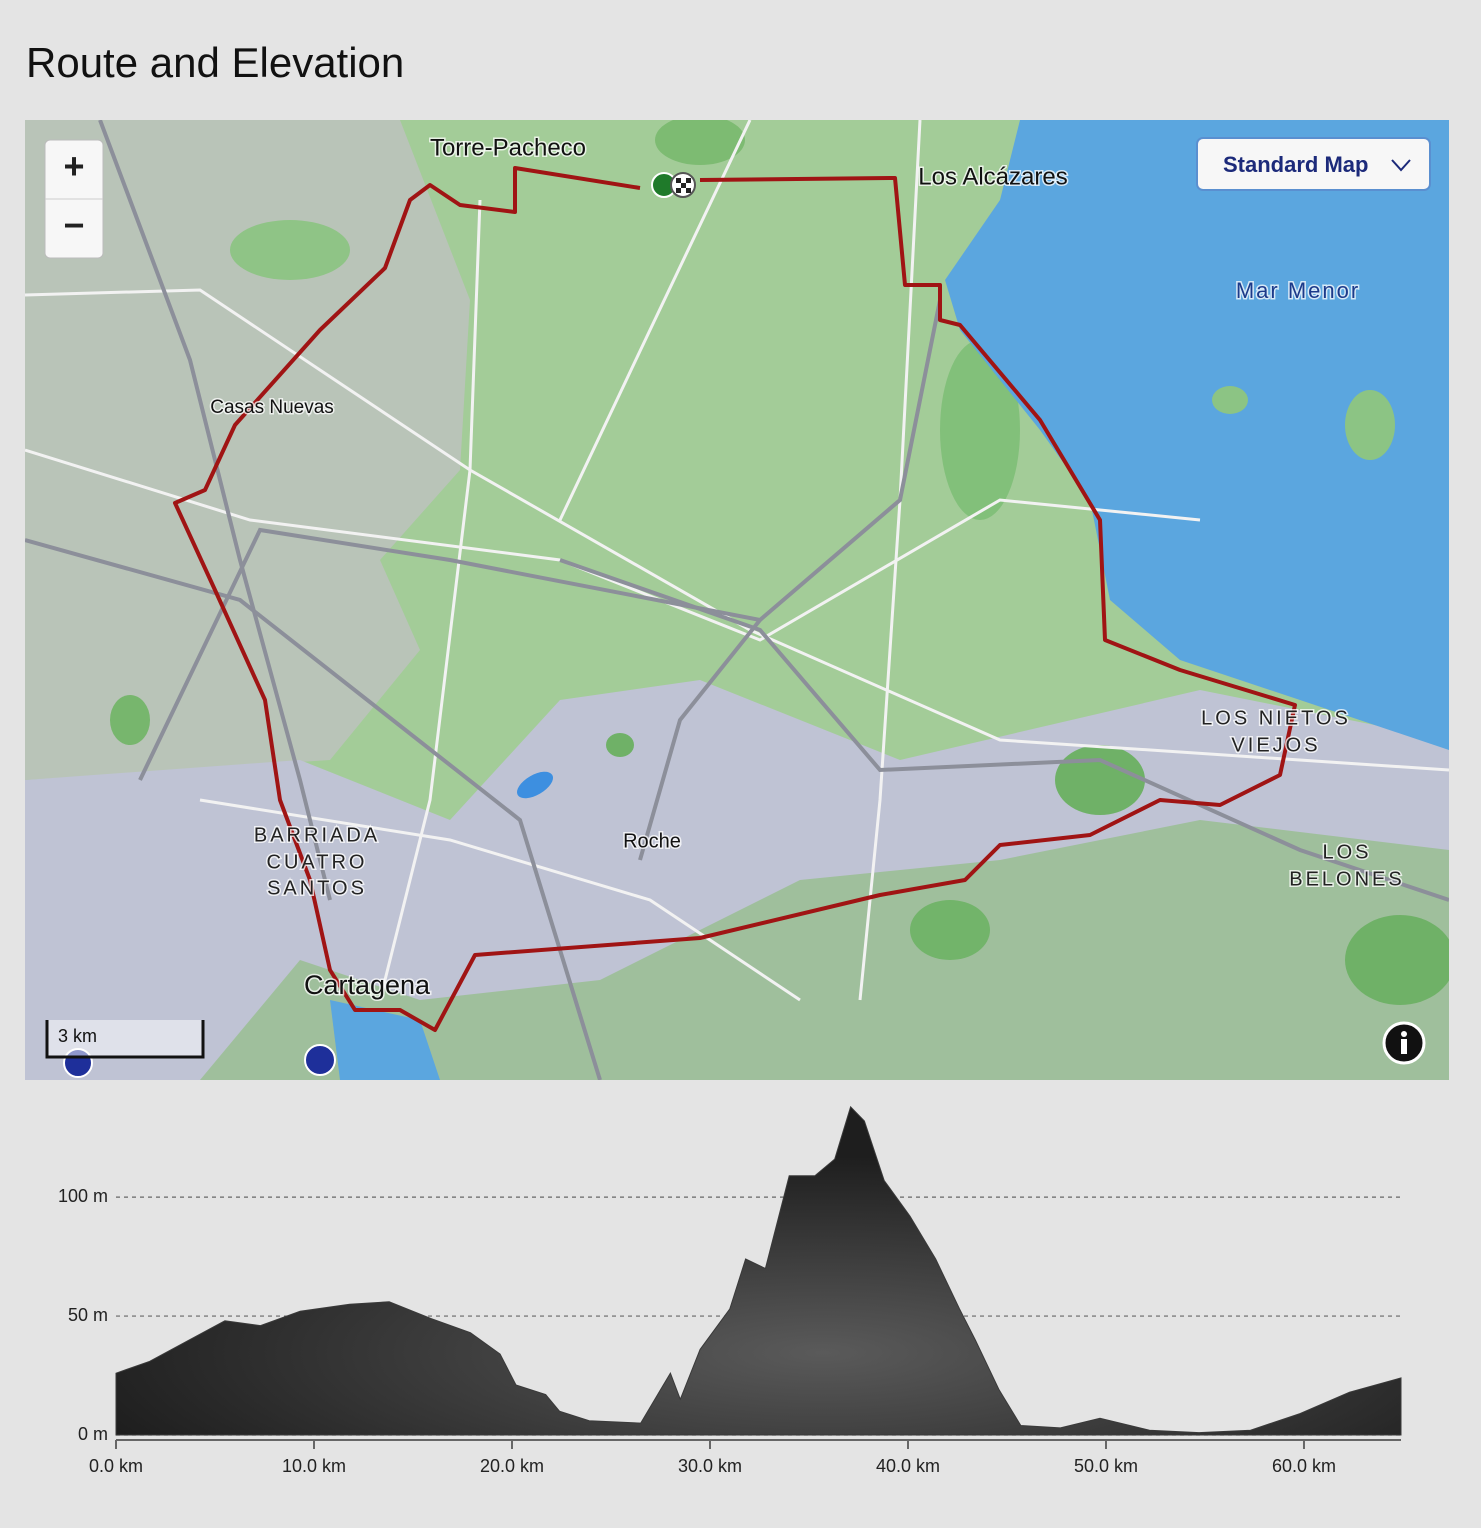  I want to click on zoom-in: +, so click(73, 166).